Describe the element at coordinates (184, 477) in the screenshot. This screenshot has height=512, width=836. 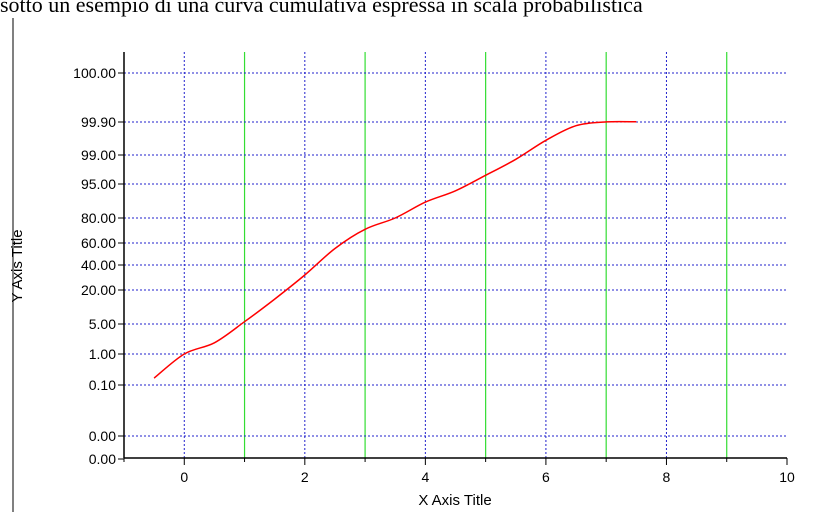
I see `x-tick-label: 0` at that location.